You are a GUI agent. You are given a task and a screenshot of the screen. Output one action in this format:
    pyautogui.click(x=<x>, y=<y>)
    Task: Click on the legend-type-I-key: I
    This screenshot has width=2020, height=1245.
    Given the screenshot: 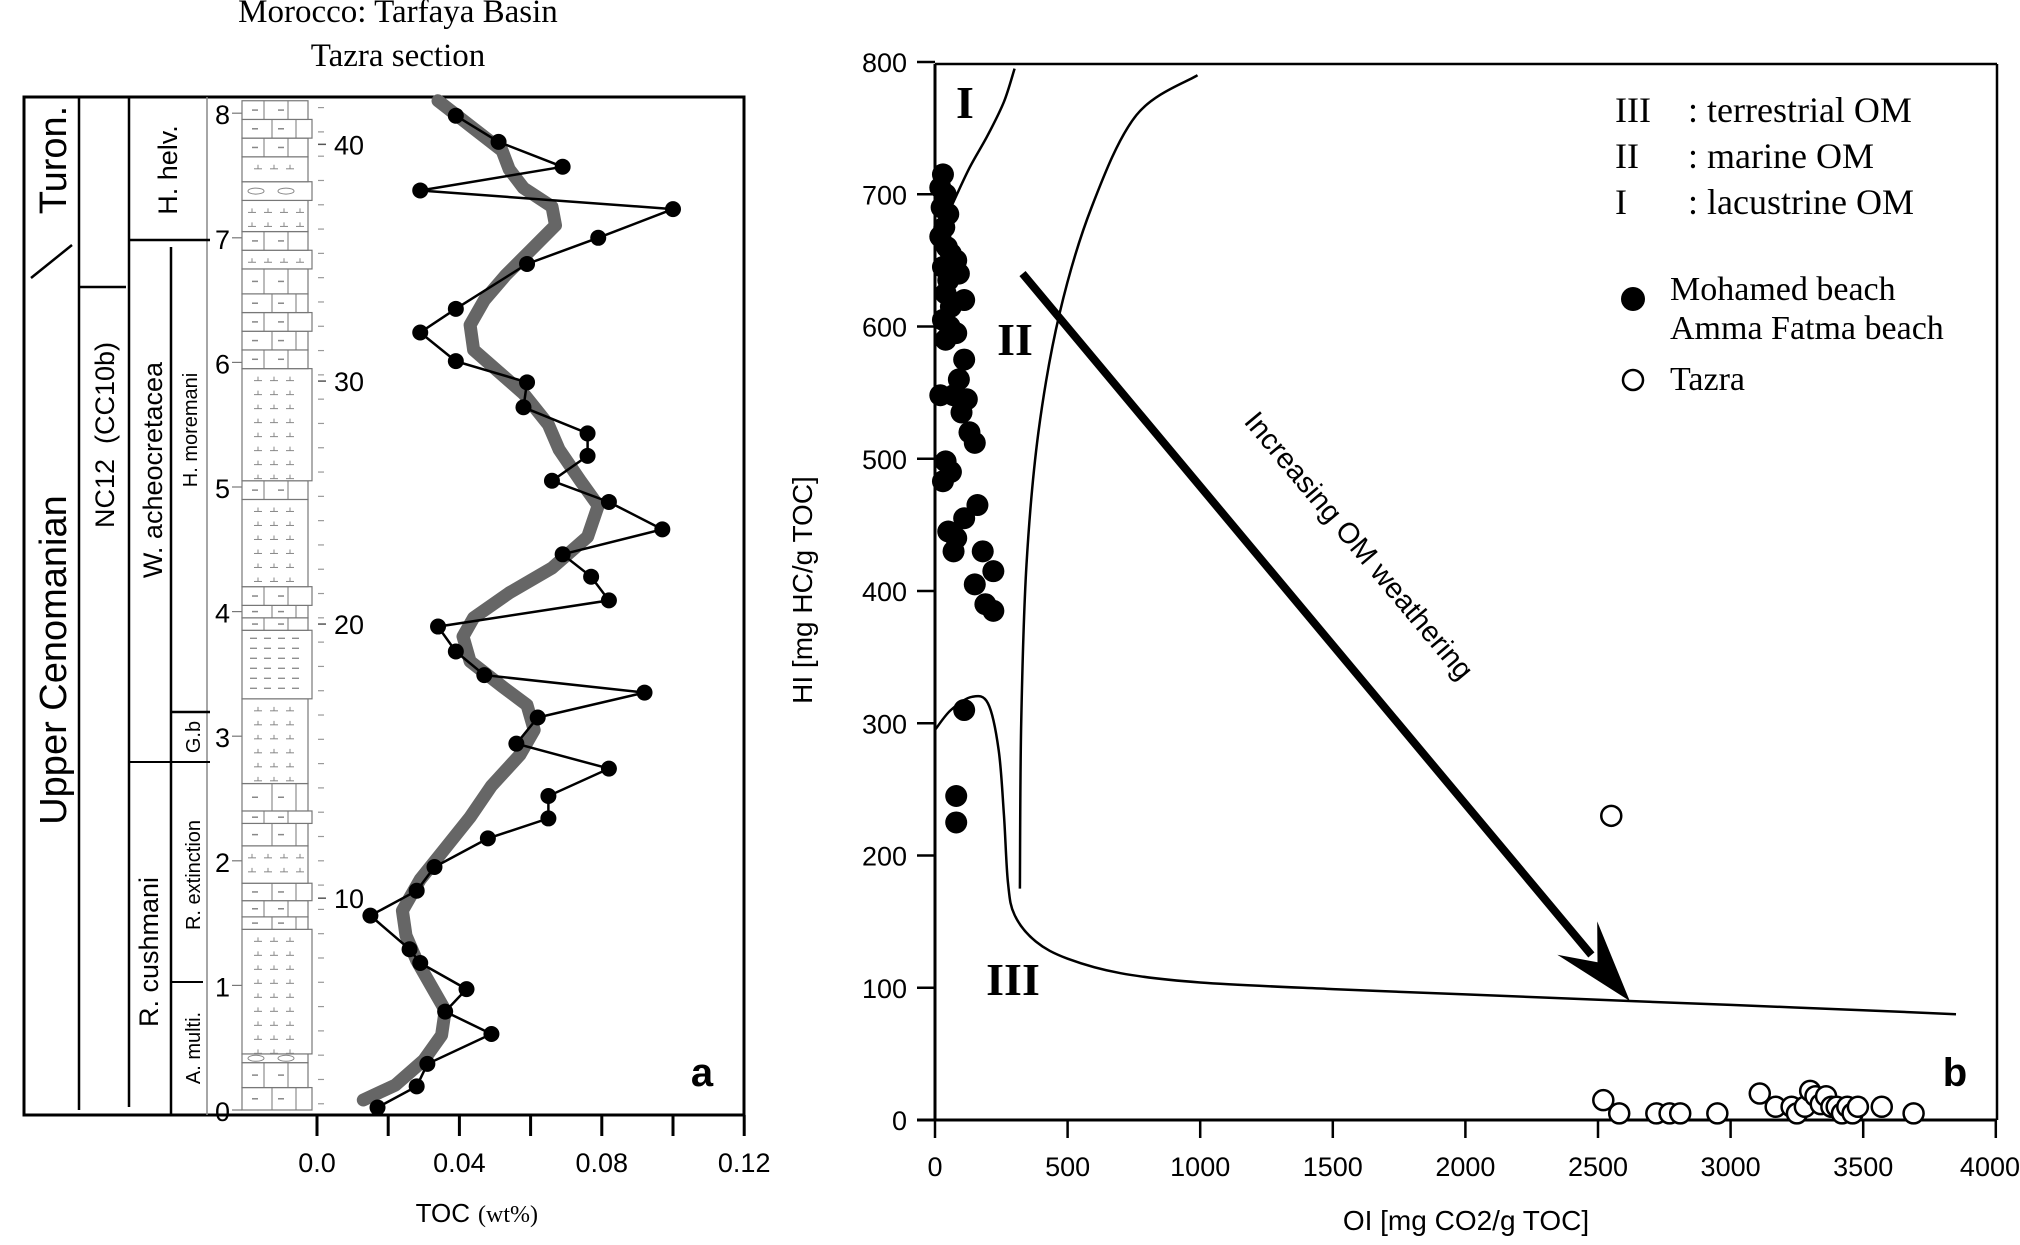 What is the action you would take?
    pyautogui.click(x=1621, y=202)
    